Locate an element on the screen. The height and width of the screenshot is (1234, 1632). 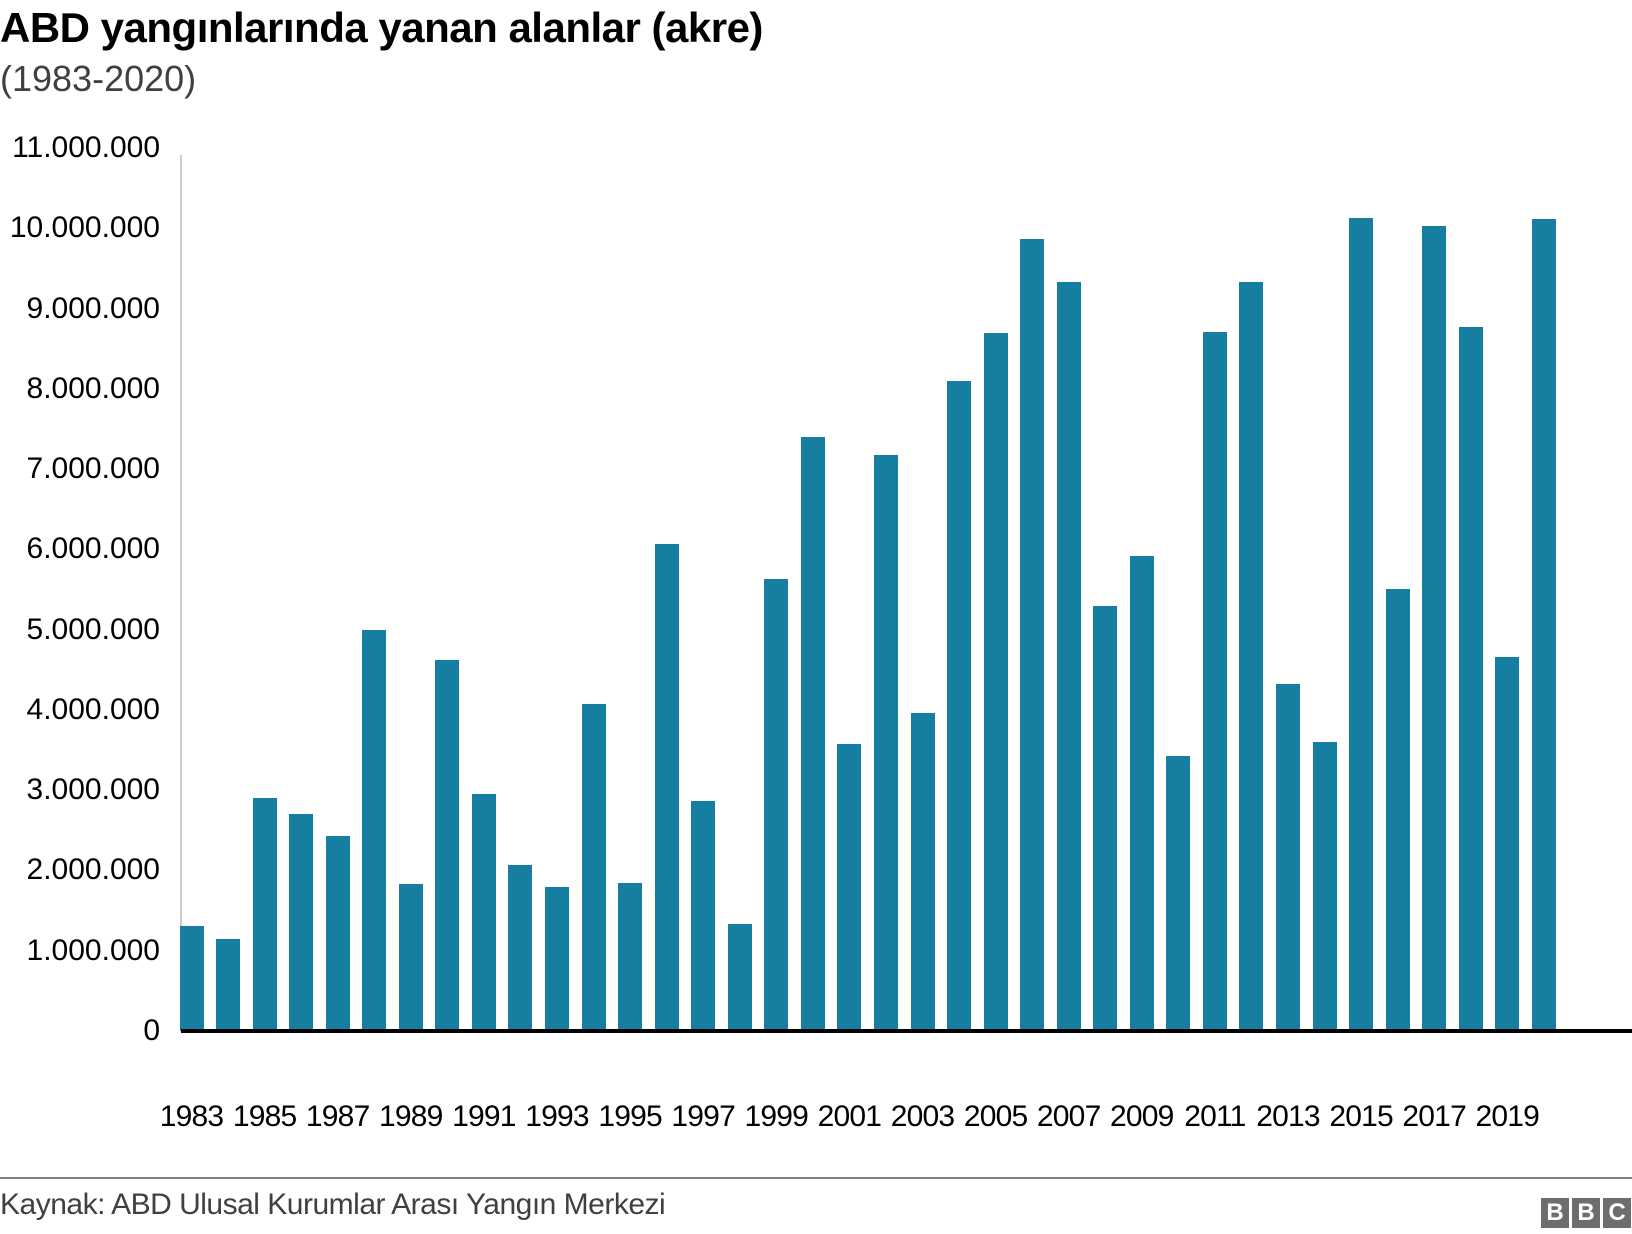
x-tick-label: 1993 is located at coordinates (557, 1116).